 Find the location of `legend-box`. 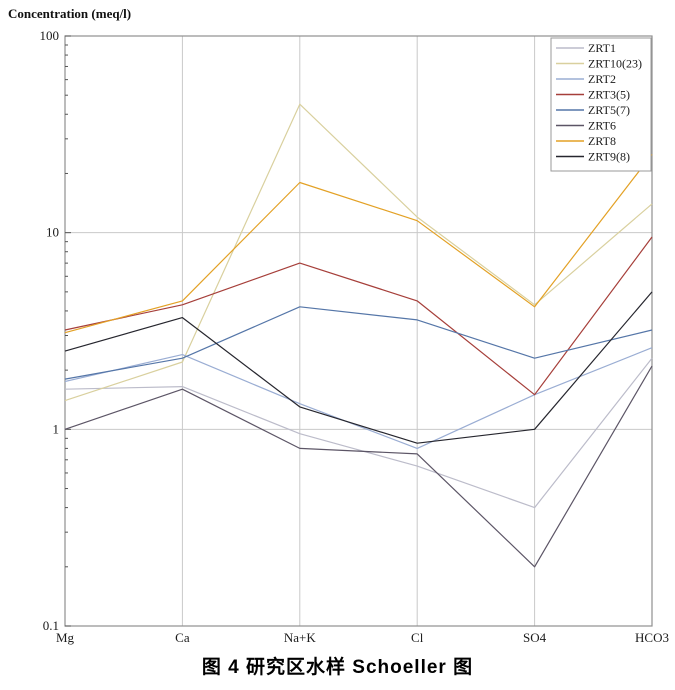

legend-box is located at coordinates (601, 104).